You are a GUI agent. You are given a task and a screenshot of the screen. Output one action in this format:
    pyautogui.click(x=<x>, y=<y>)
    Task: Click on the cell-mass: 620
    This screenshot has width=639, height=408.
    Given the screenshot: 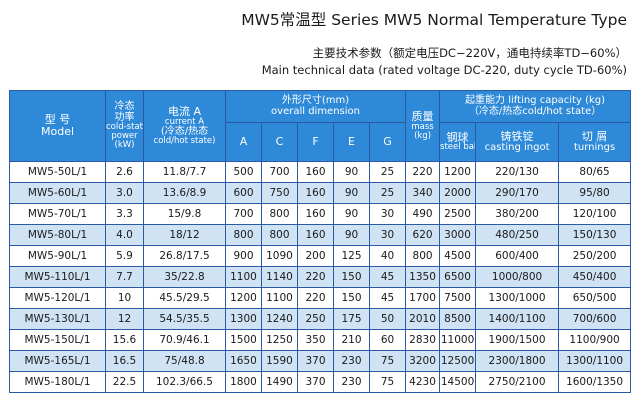 What is the action you would take?
    pyautogui.click(x=423, y=235)
    